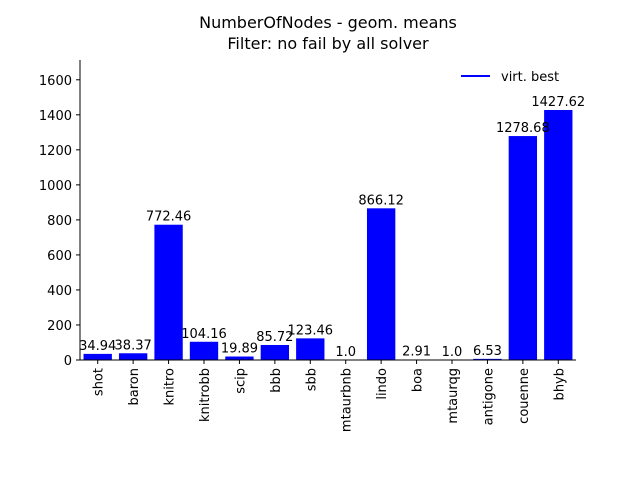 This screenshot has height=485, width=640. What do you see at coordinates (68, 361) in the screenshot?
I see `y-tick-label-0: 0` at bounding box center [68, 361].